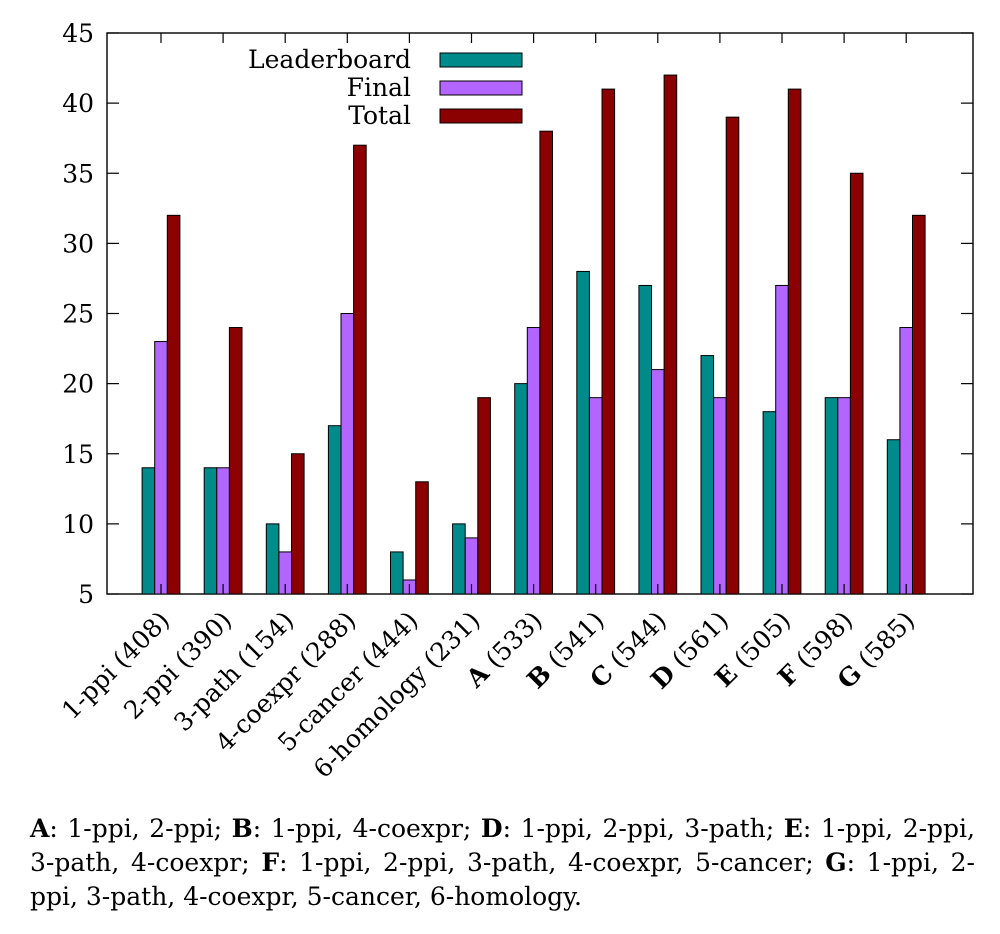  I want to click on y-tick-label: 45, so click(78, 33).